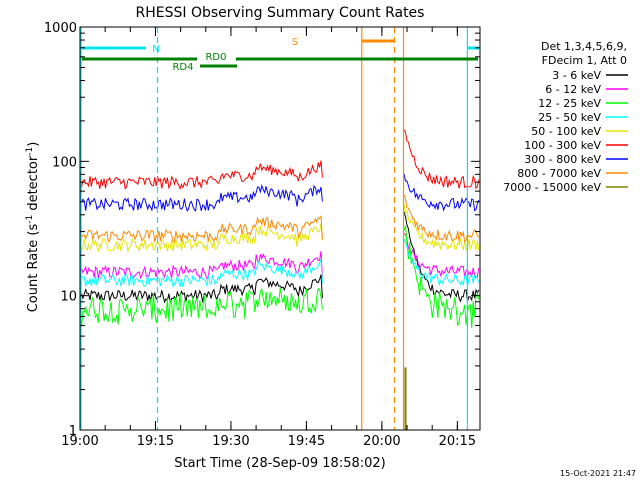 The width and height of the screenshot is (640, 480). I want to click on y-tick-label-1: 10, so click(68, 297).